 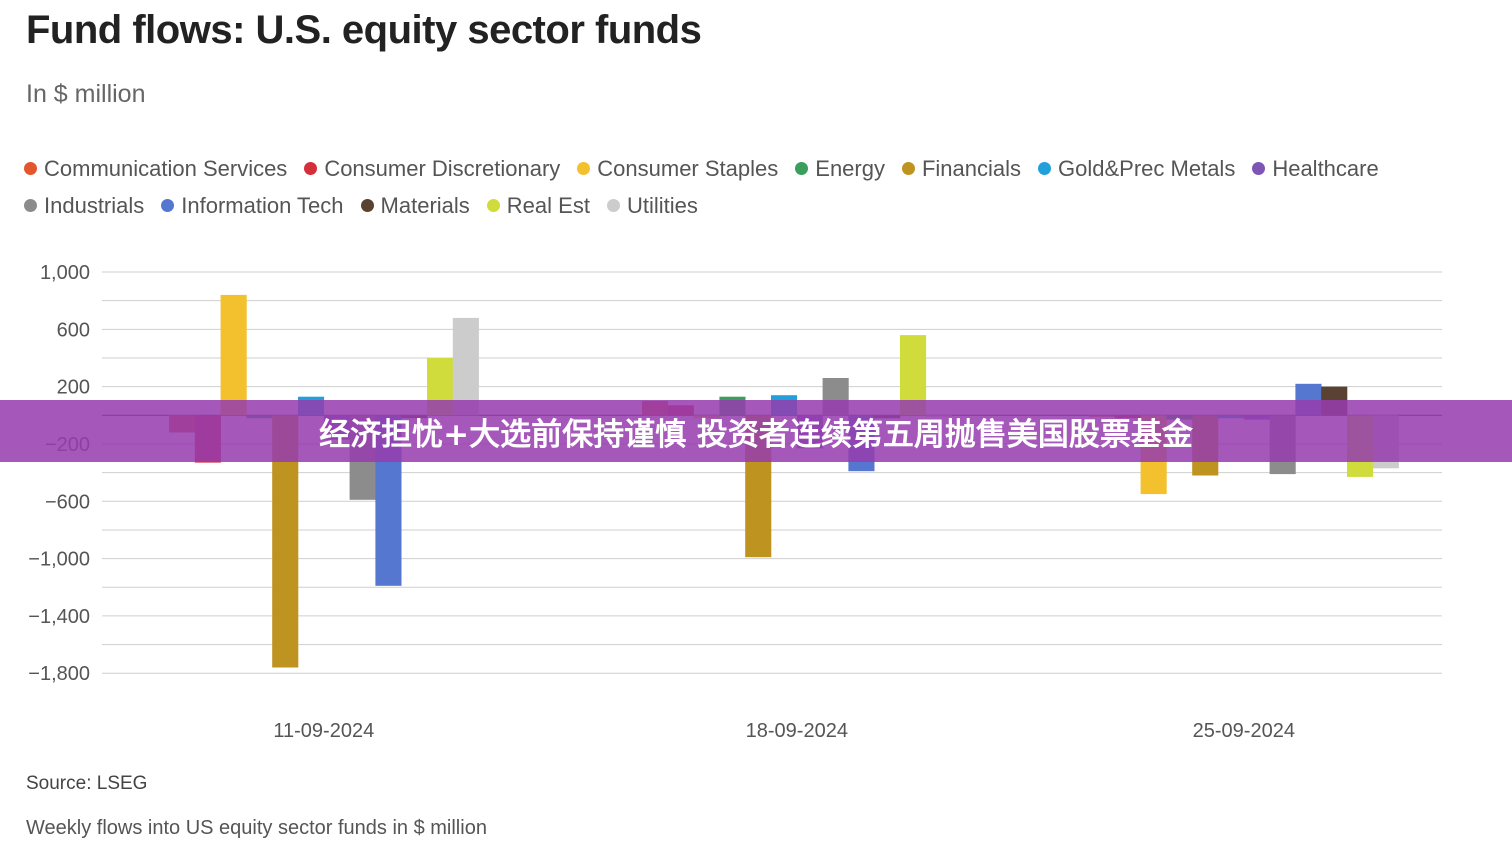 I want to click on legend-label: Utilities, so click(x=662, y=205).